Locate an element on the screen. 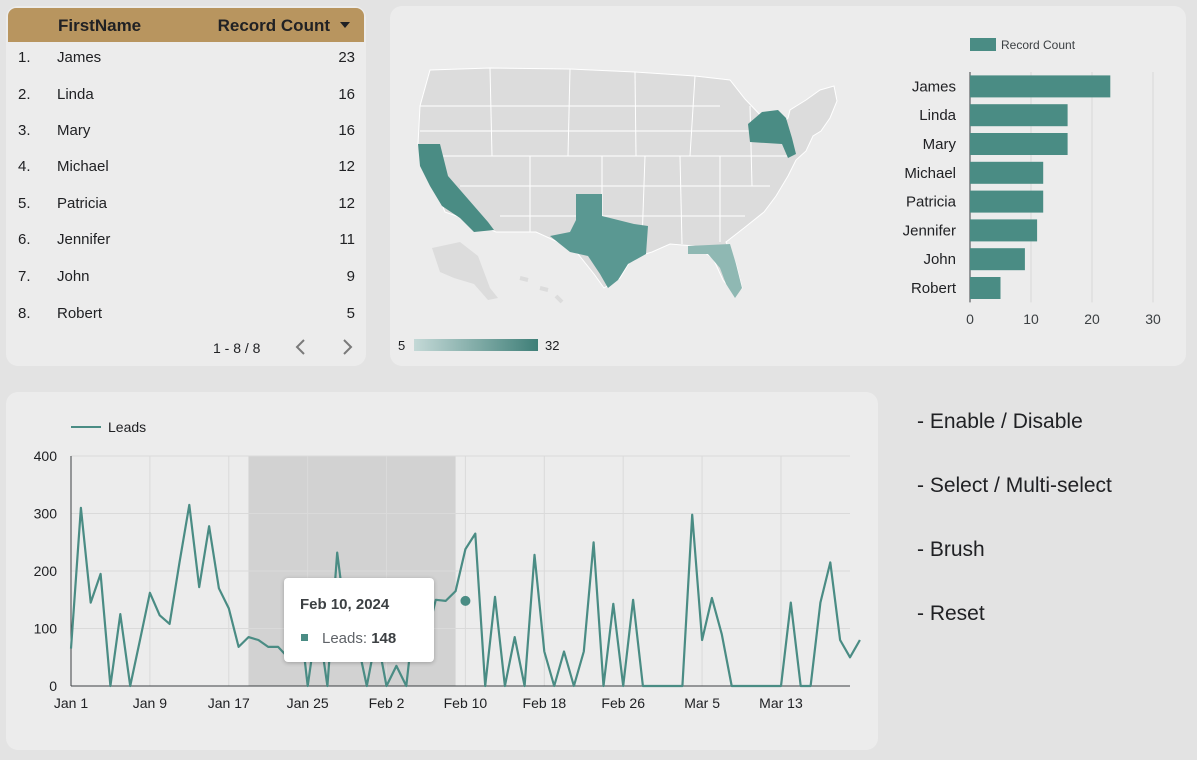  category-label: Patricia is located at coordinates (931, 202).